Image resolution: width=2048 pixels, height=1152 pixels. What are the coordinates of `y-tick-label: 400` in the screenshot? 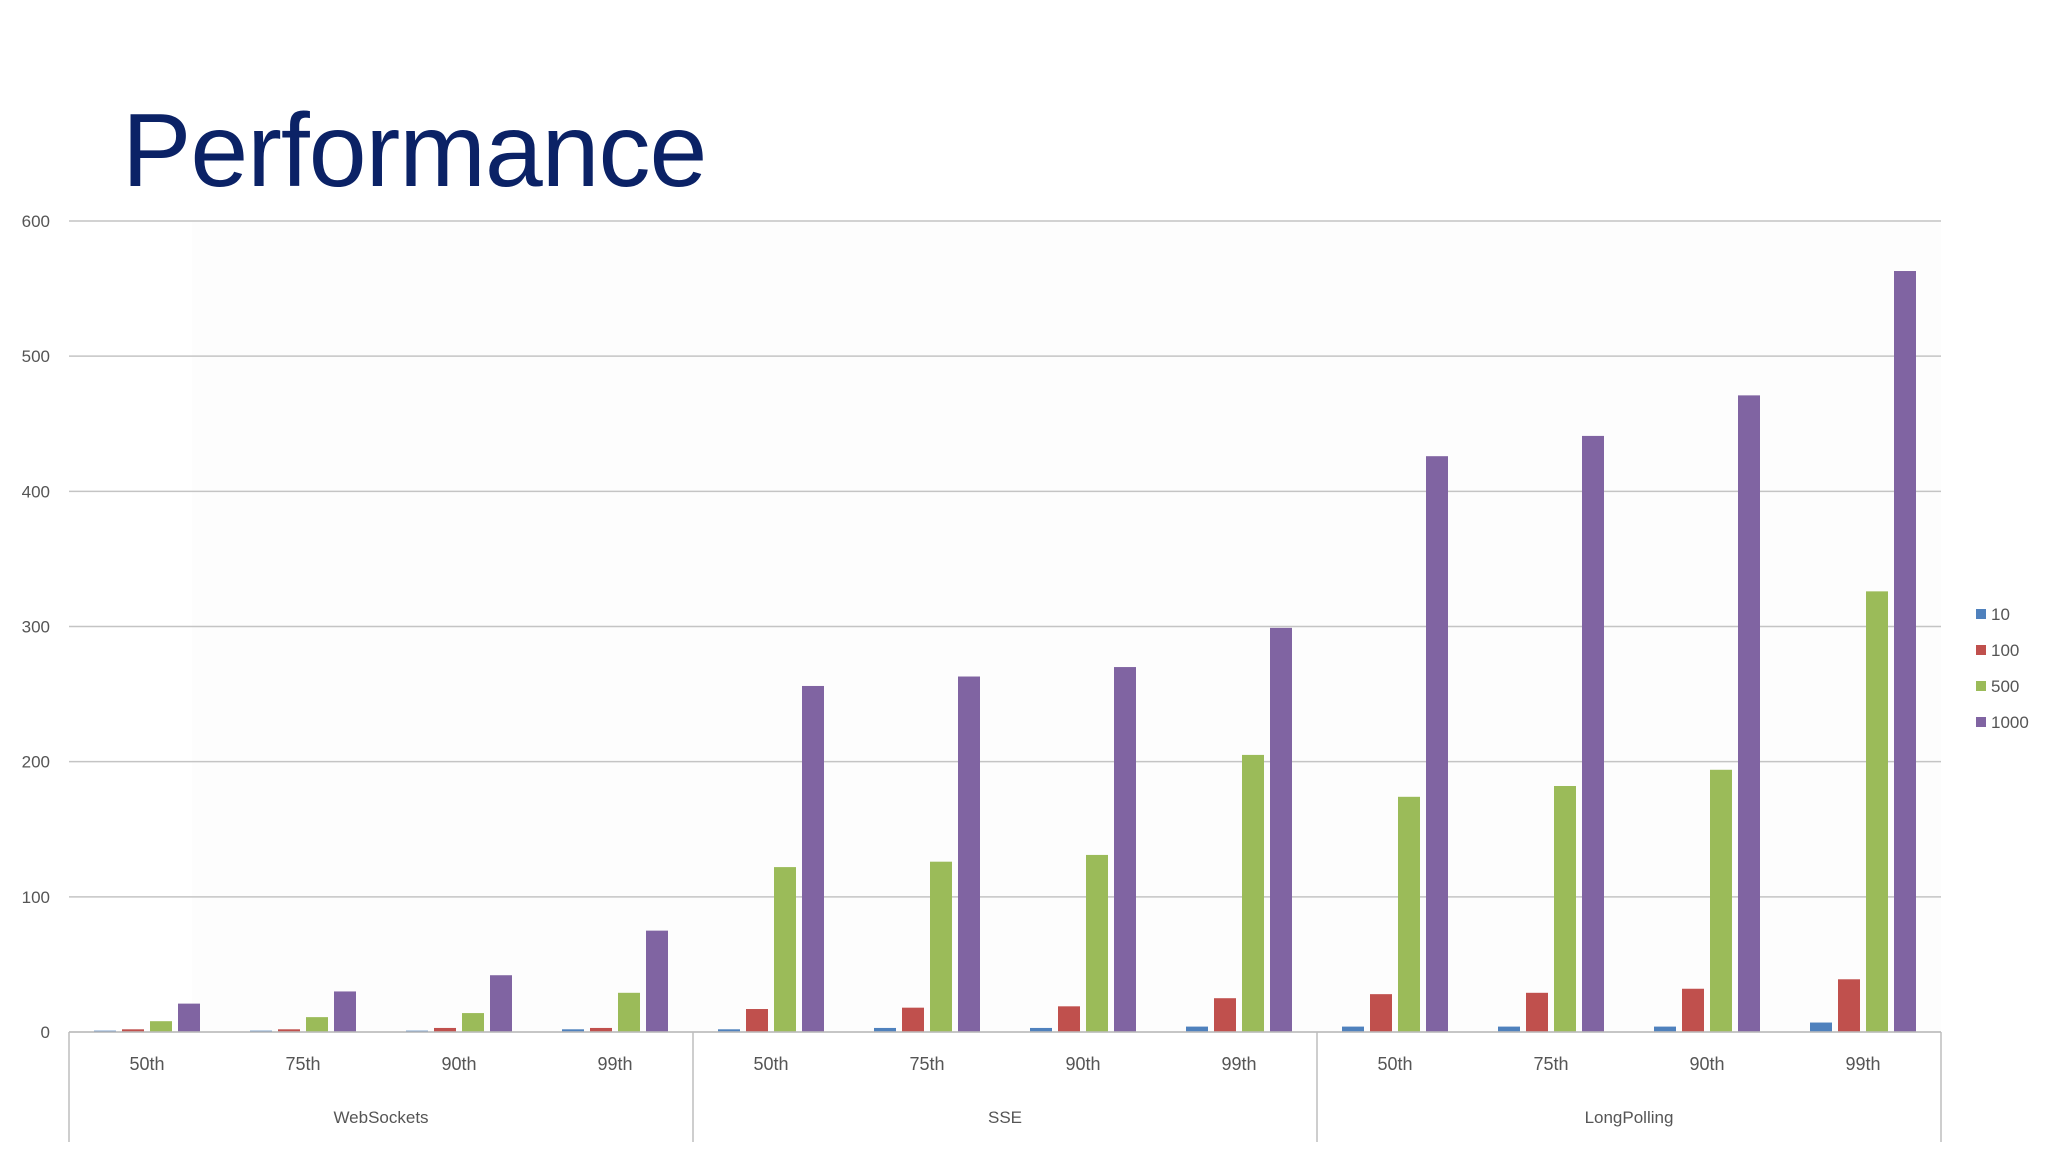 It's located at (36, 491).